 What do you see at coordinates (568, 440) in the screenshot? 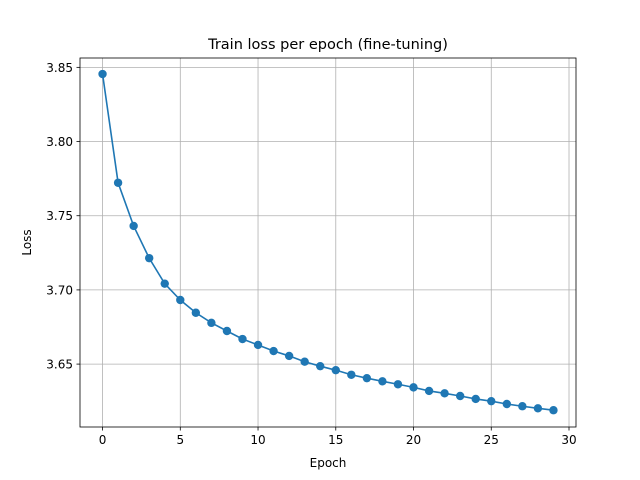
I see `x-tick-label: 30` at bounding box center [568, 440].